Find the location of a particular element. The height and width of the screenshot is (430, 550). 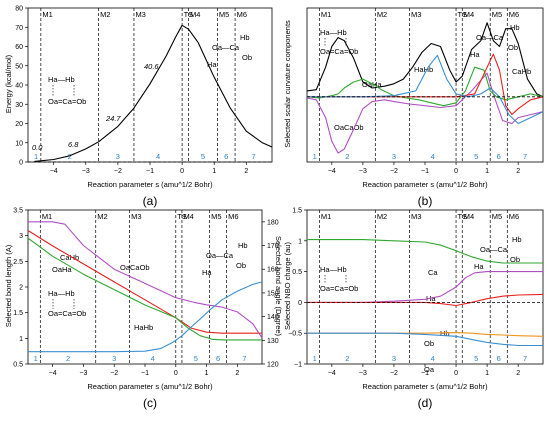

panel-a-ytick-label: 50 is located at coordinates (19, 66).